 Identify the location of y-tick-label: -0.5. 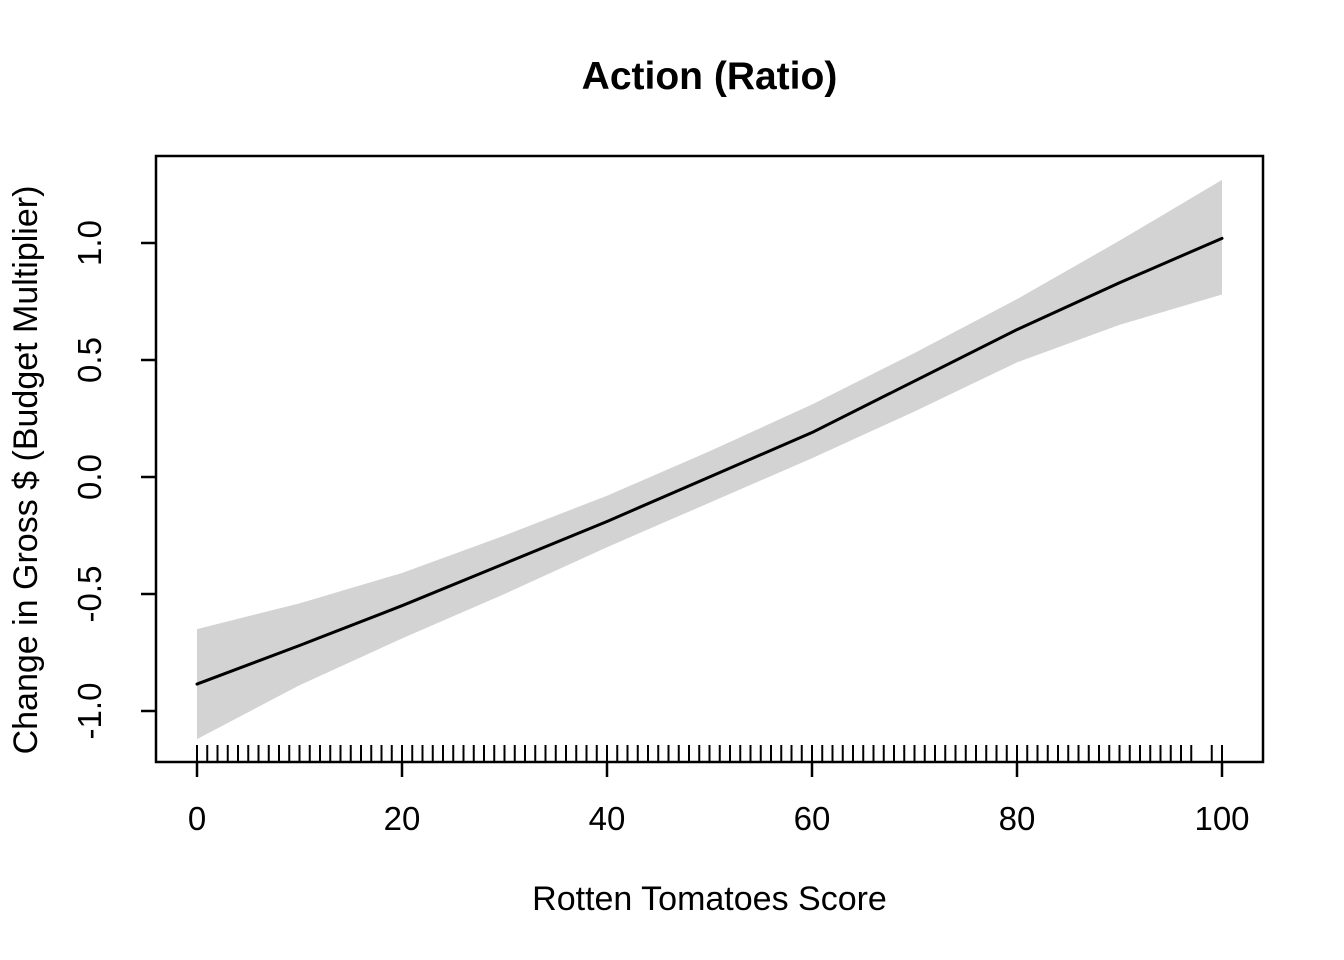
(89, 594).